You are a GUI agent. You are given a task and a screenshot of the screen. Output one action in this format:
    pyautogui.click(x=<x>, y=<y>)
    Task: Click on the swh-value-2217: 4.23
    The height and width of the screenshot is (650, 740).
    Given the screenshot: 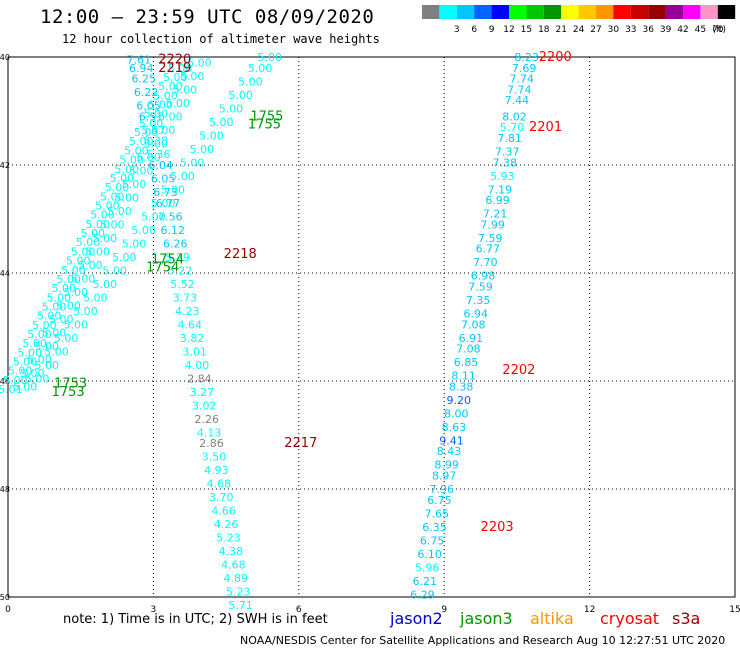 What is the action you would take?
    pyautogui.click(x=187, y=311)
    